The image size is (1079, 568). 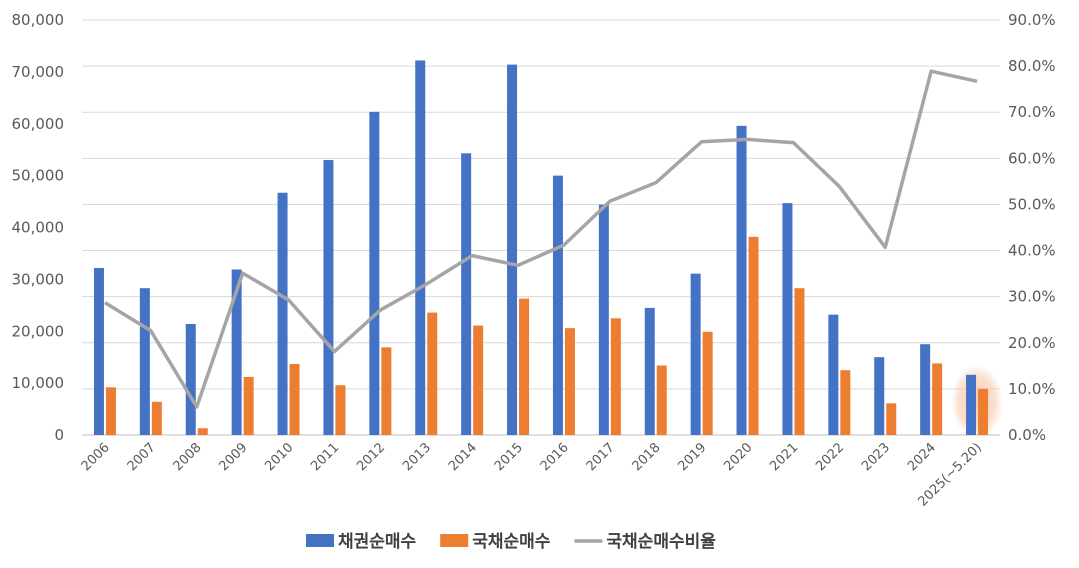 I want to click on bar-채권순매수-2014, so click(x=466, y=294).